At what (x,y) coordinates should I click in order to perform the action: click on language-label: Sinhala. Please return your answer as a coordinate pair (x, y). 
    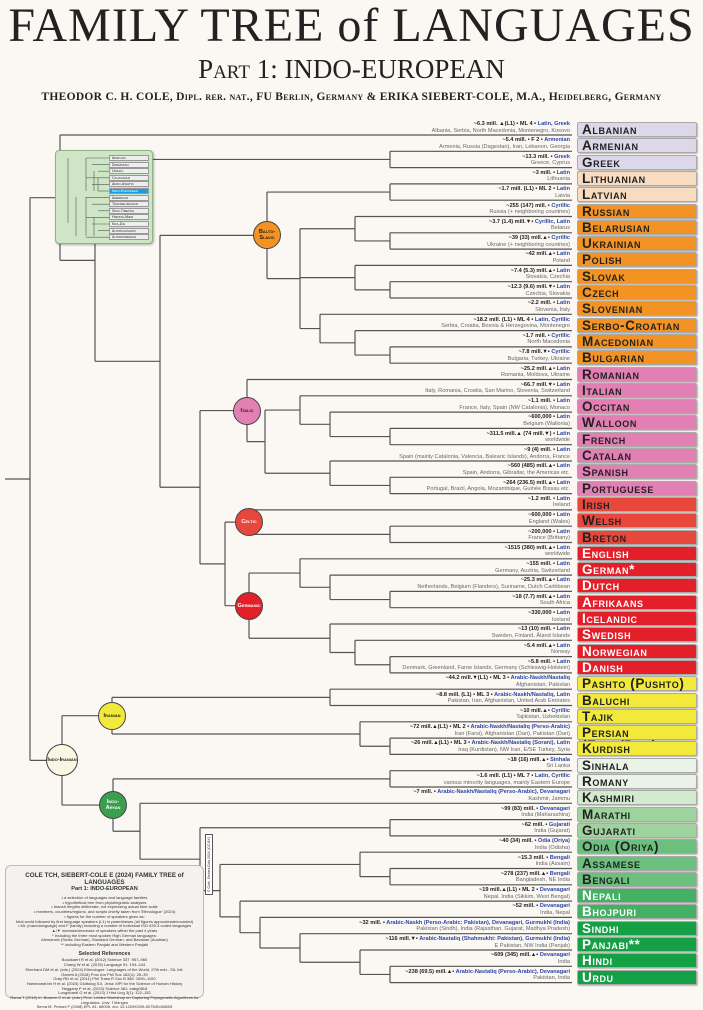
    Looking at the image, I should click on (637, 765).